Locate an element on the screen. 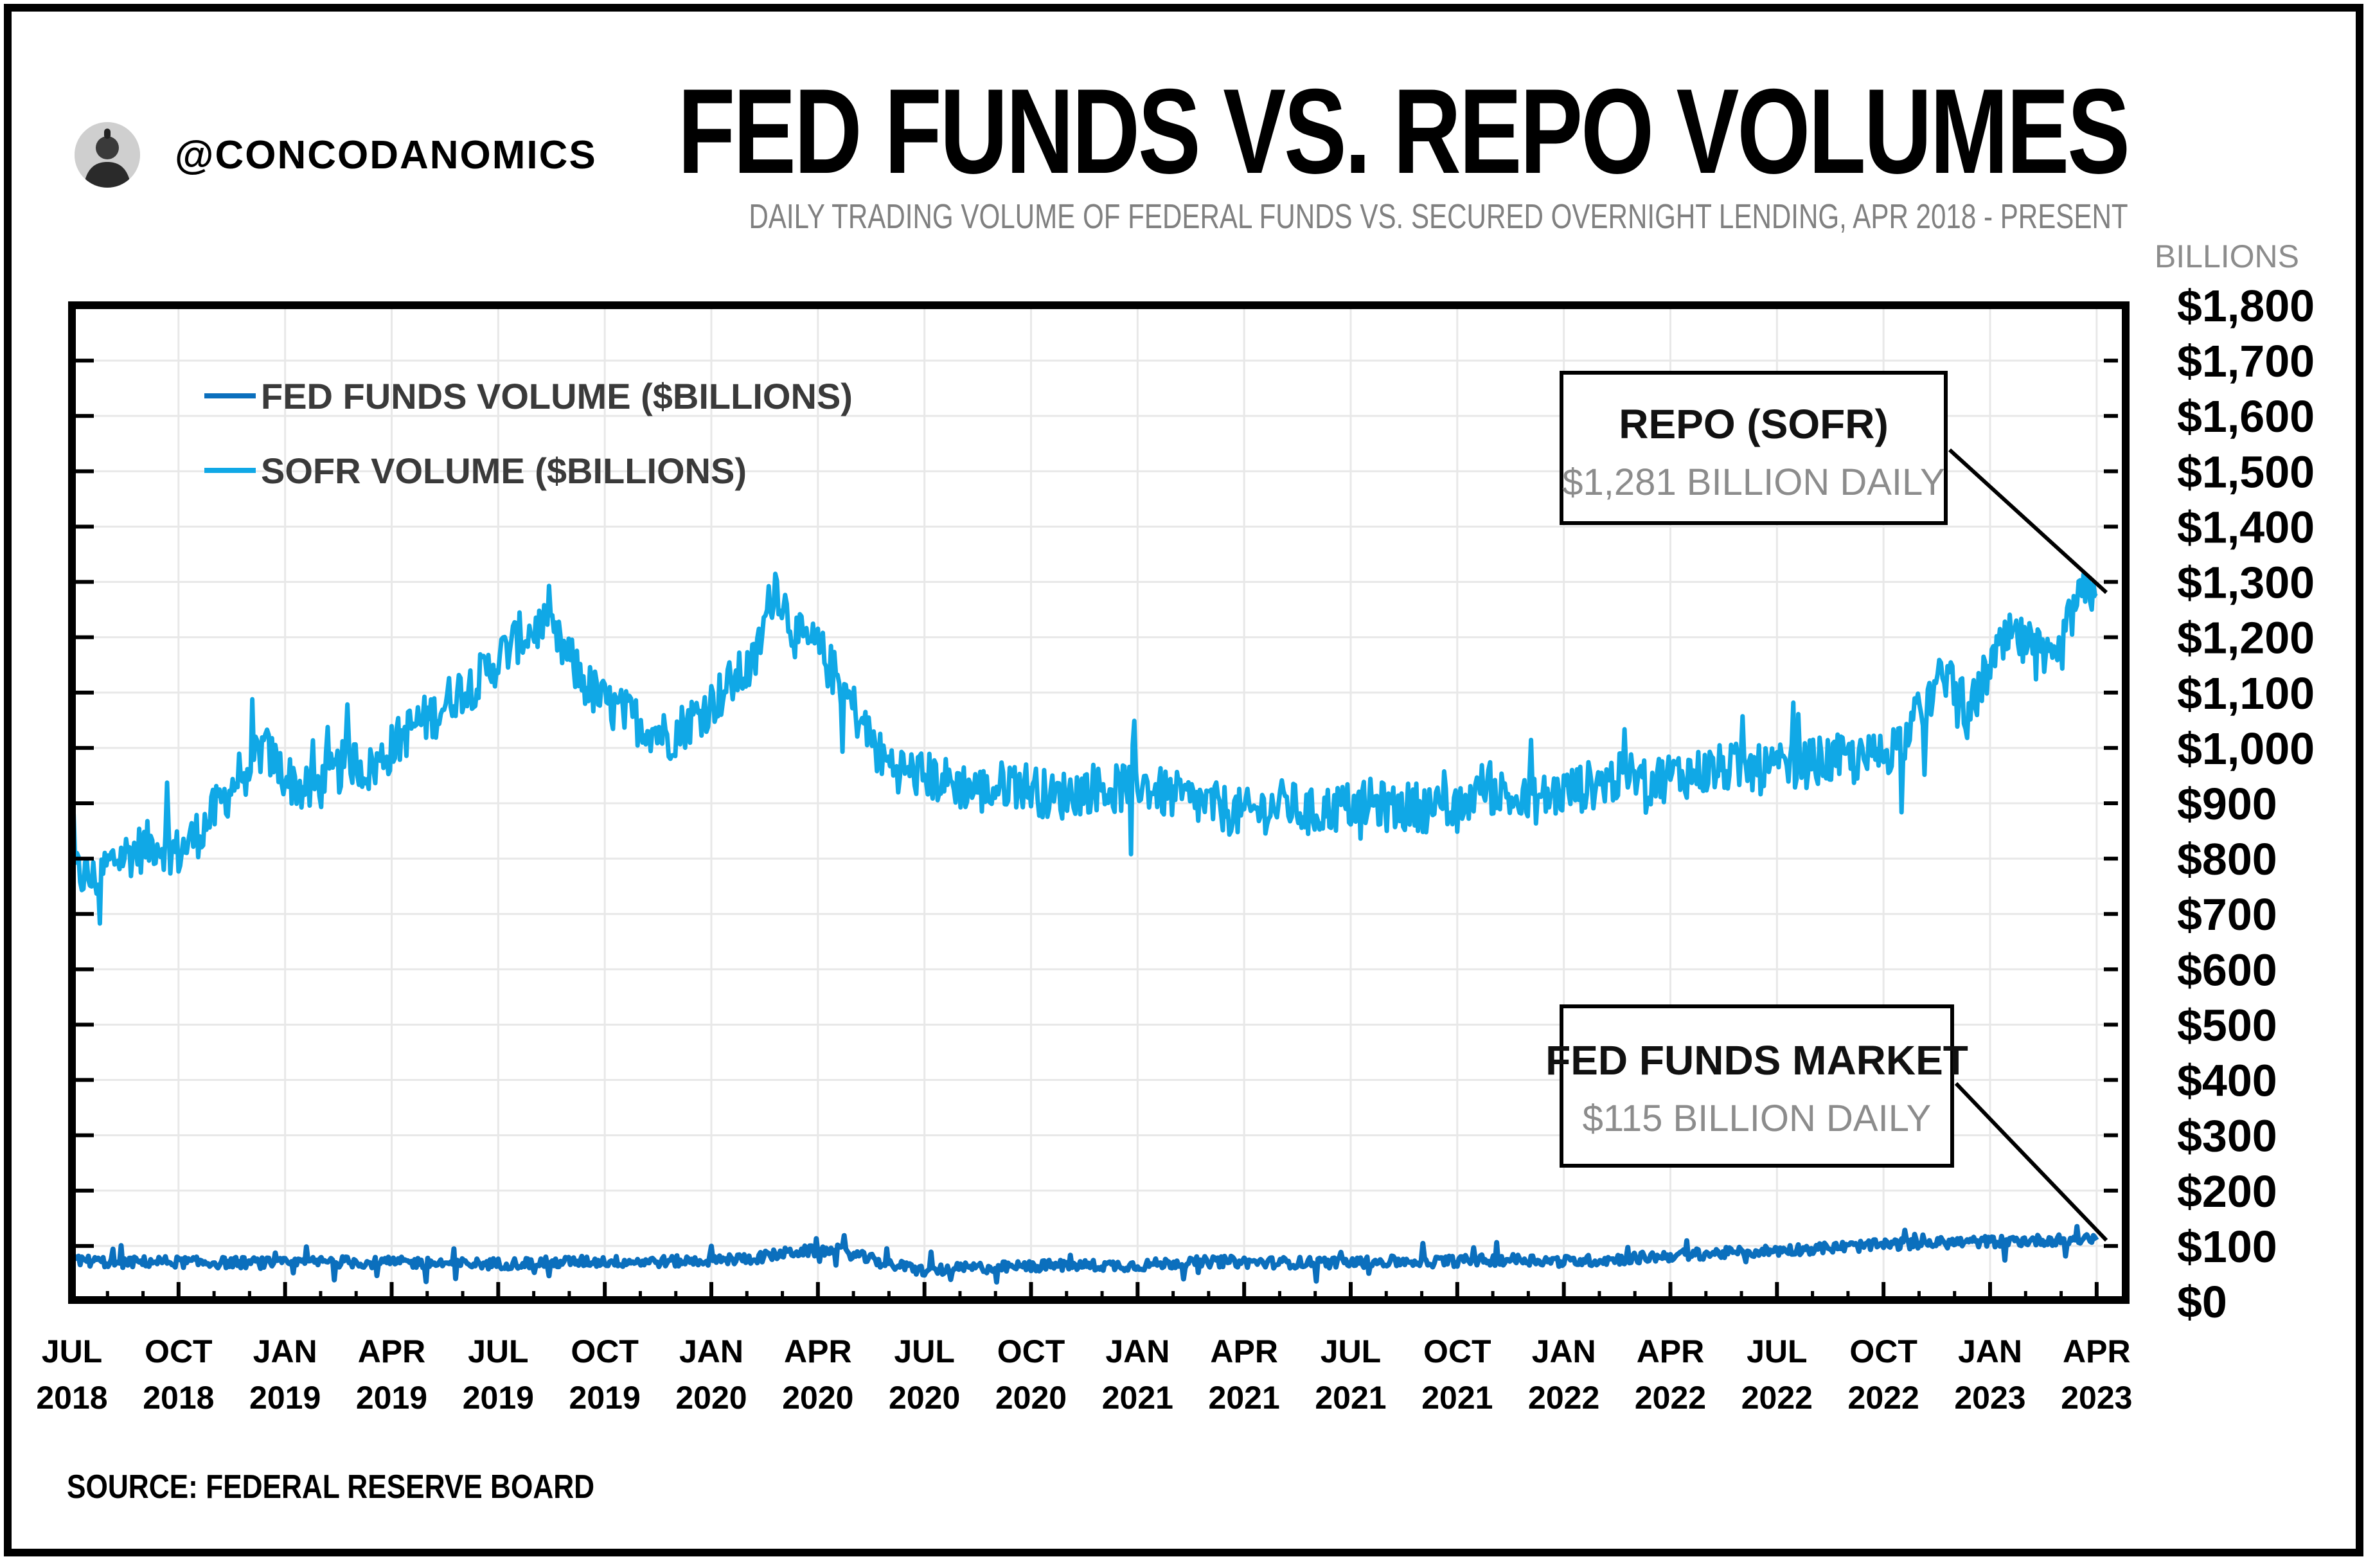  y-tick-label: $500 is located at coordinates (2227, 1025).